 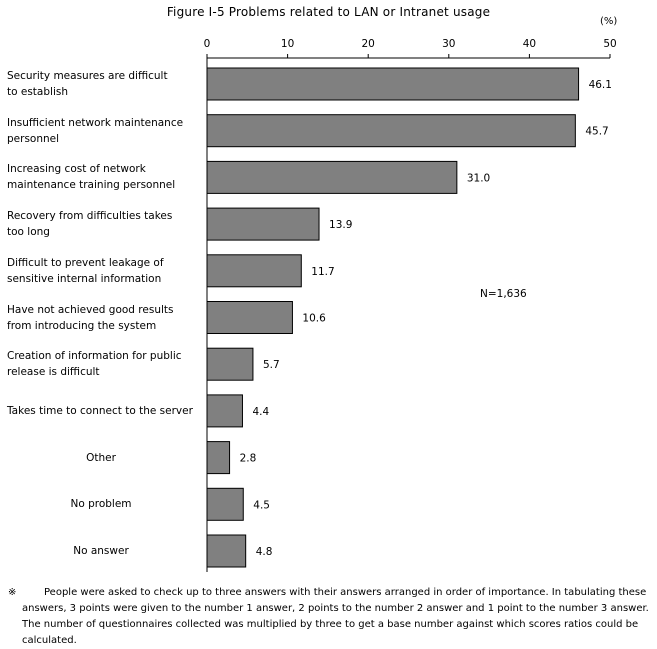 I want to click on category-label: Other, so click(x=101, y=457).